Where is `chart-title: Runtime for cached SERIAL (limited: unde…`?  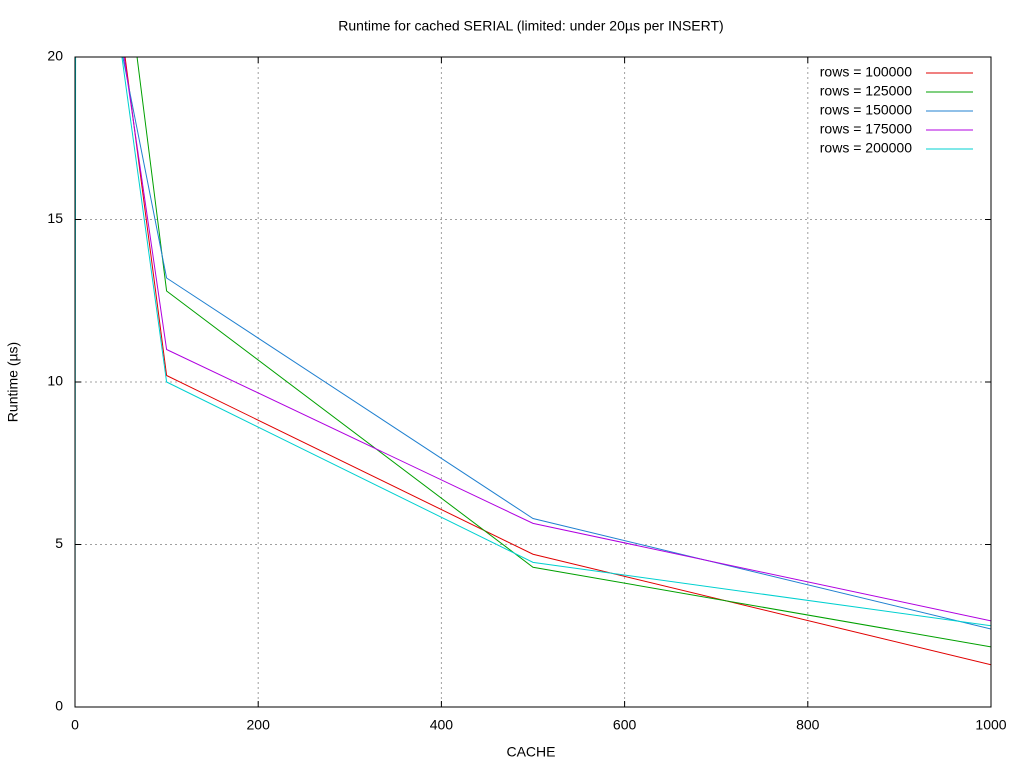 chart-title: Runtime for cached SERIAL (limited: unde… is located at coordinates (530, 26).